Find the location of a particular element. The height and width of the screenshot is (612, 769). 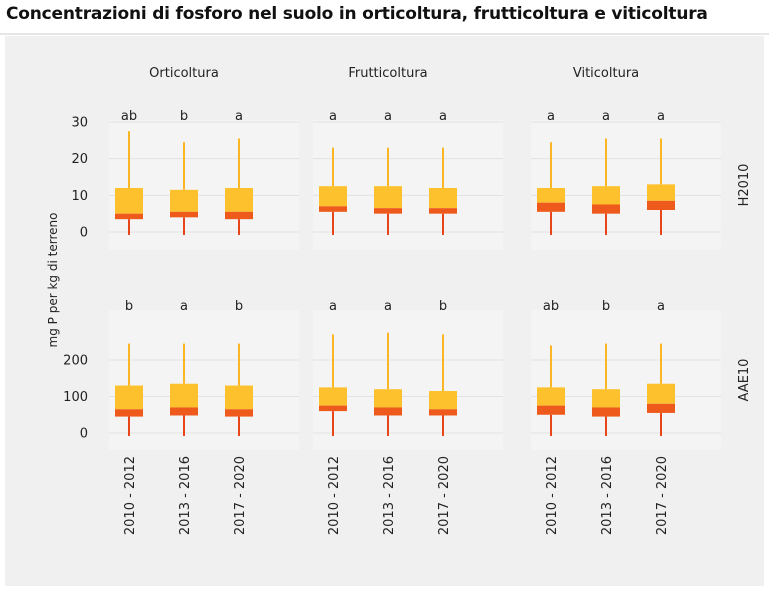

y-tick-label: 100 is located at coordinates (75, 397).